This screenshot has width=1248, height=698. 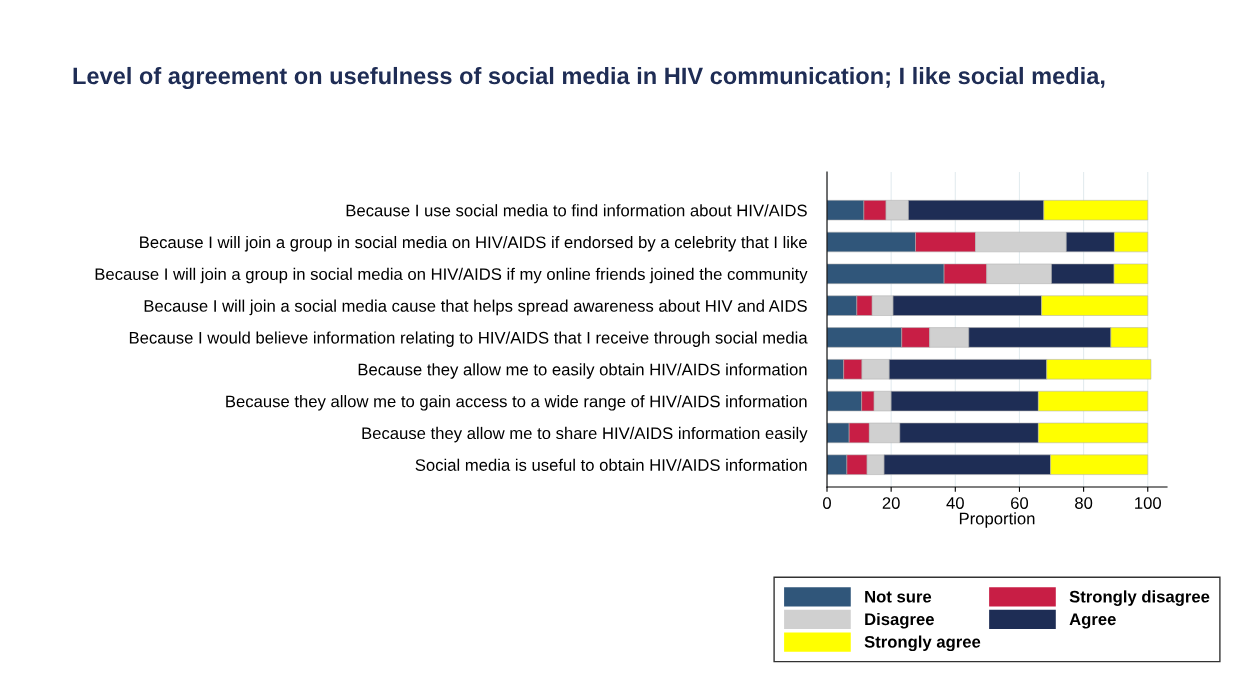 I want to click on legend-label: Strongly disagree, so click(x=1139, y=598).